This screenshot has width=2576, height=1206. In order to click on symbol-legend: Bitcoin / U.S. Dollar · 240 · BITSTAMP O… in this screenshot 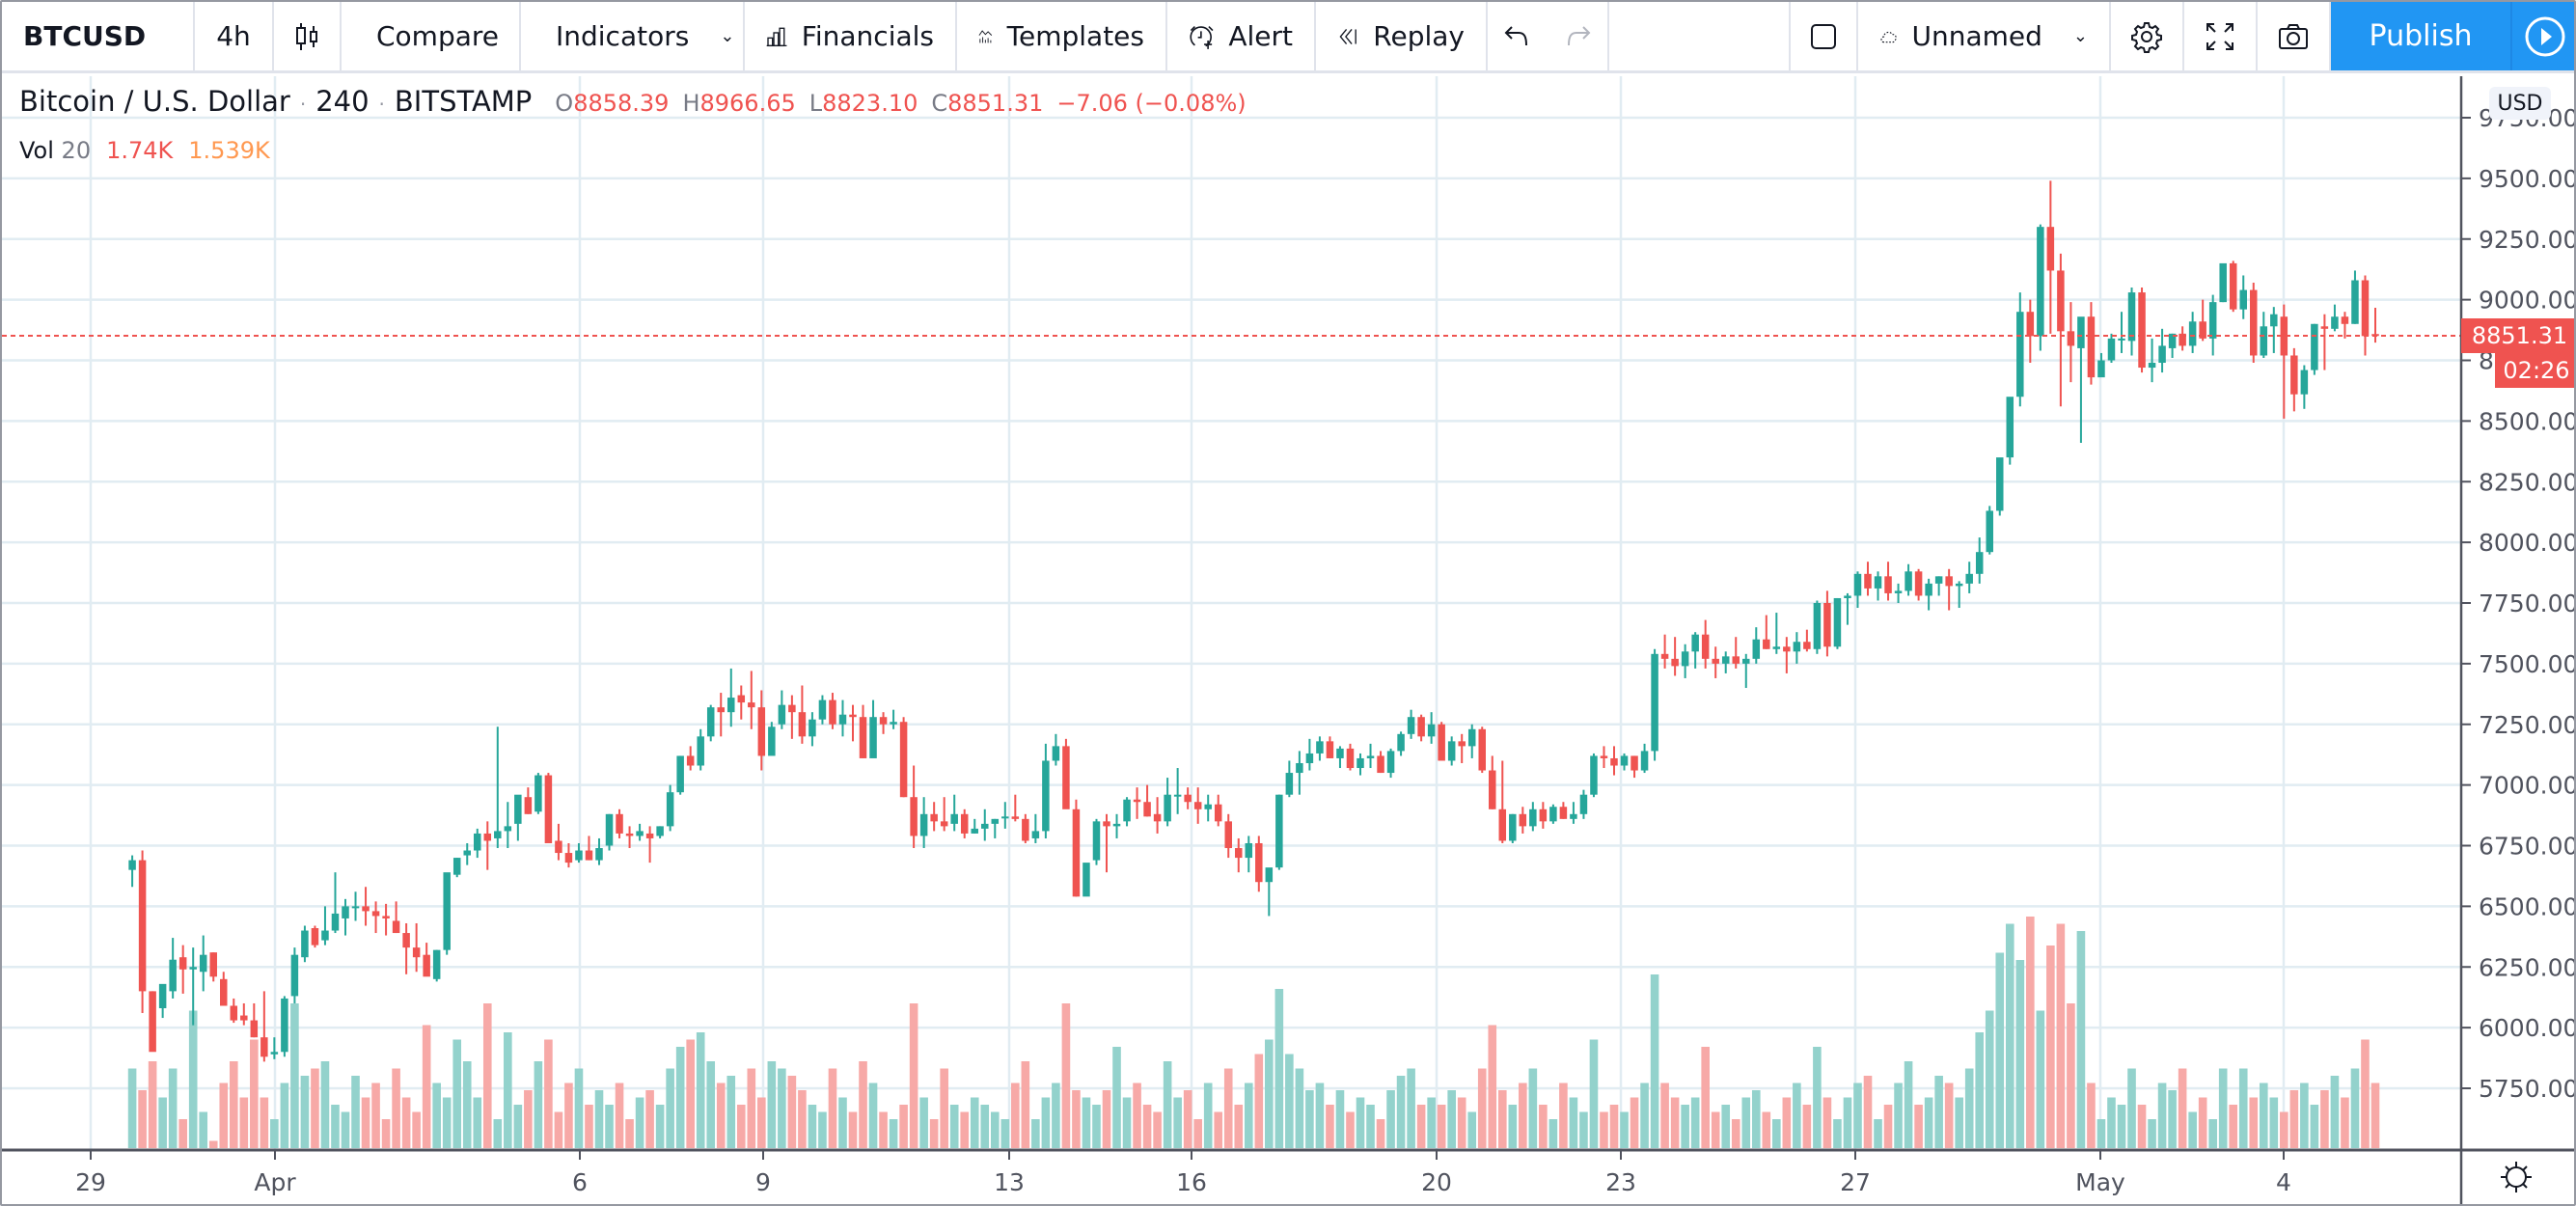, I will do `click(633, 101)`.